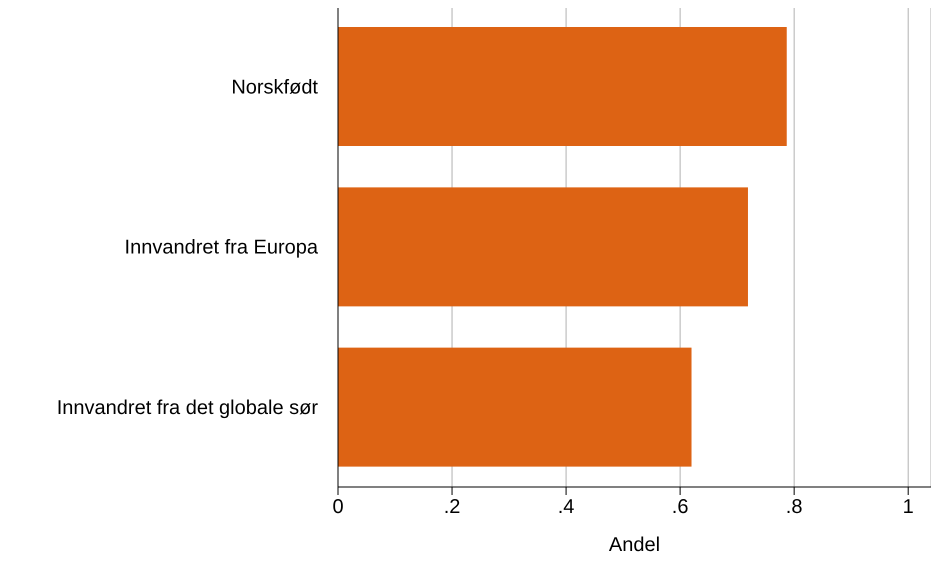 This screenshot has height=565, width=931. What do you see at coordinates (221, 247) in the screenshot?
I see `y-tick-label: Innvandret fra Europa` at bounding box center [221, 247].